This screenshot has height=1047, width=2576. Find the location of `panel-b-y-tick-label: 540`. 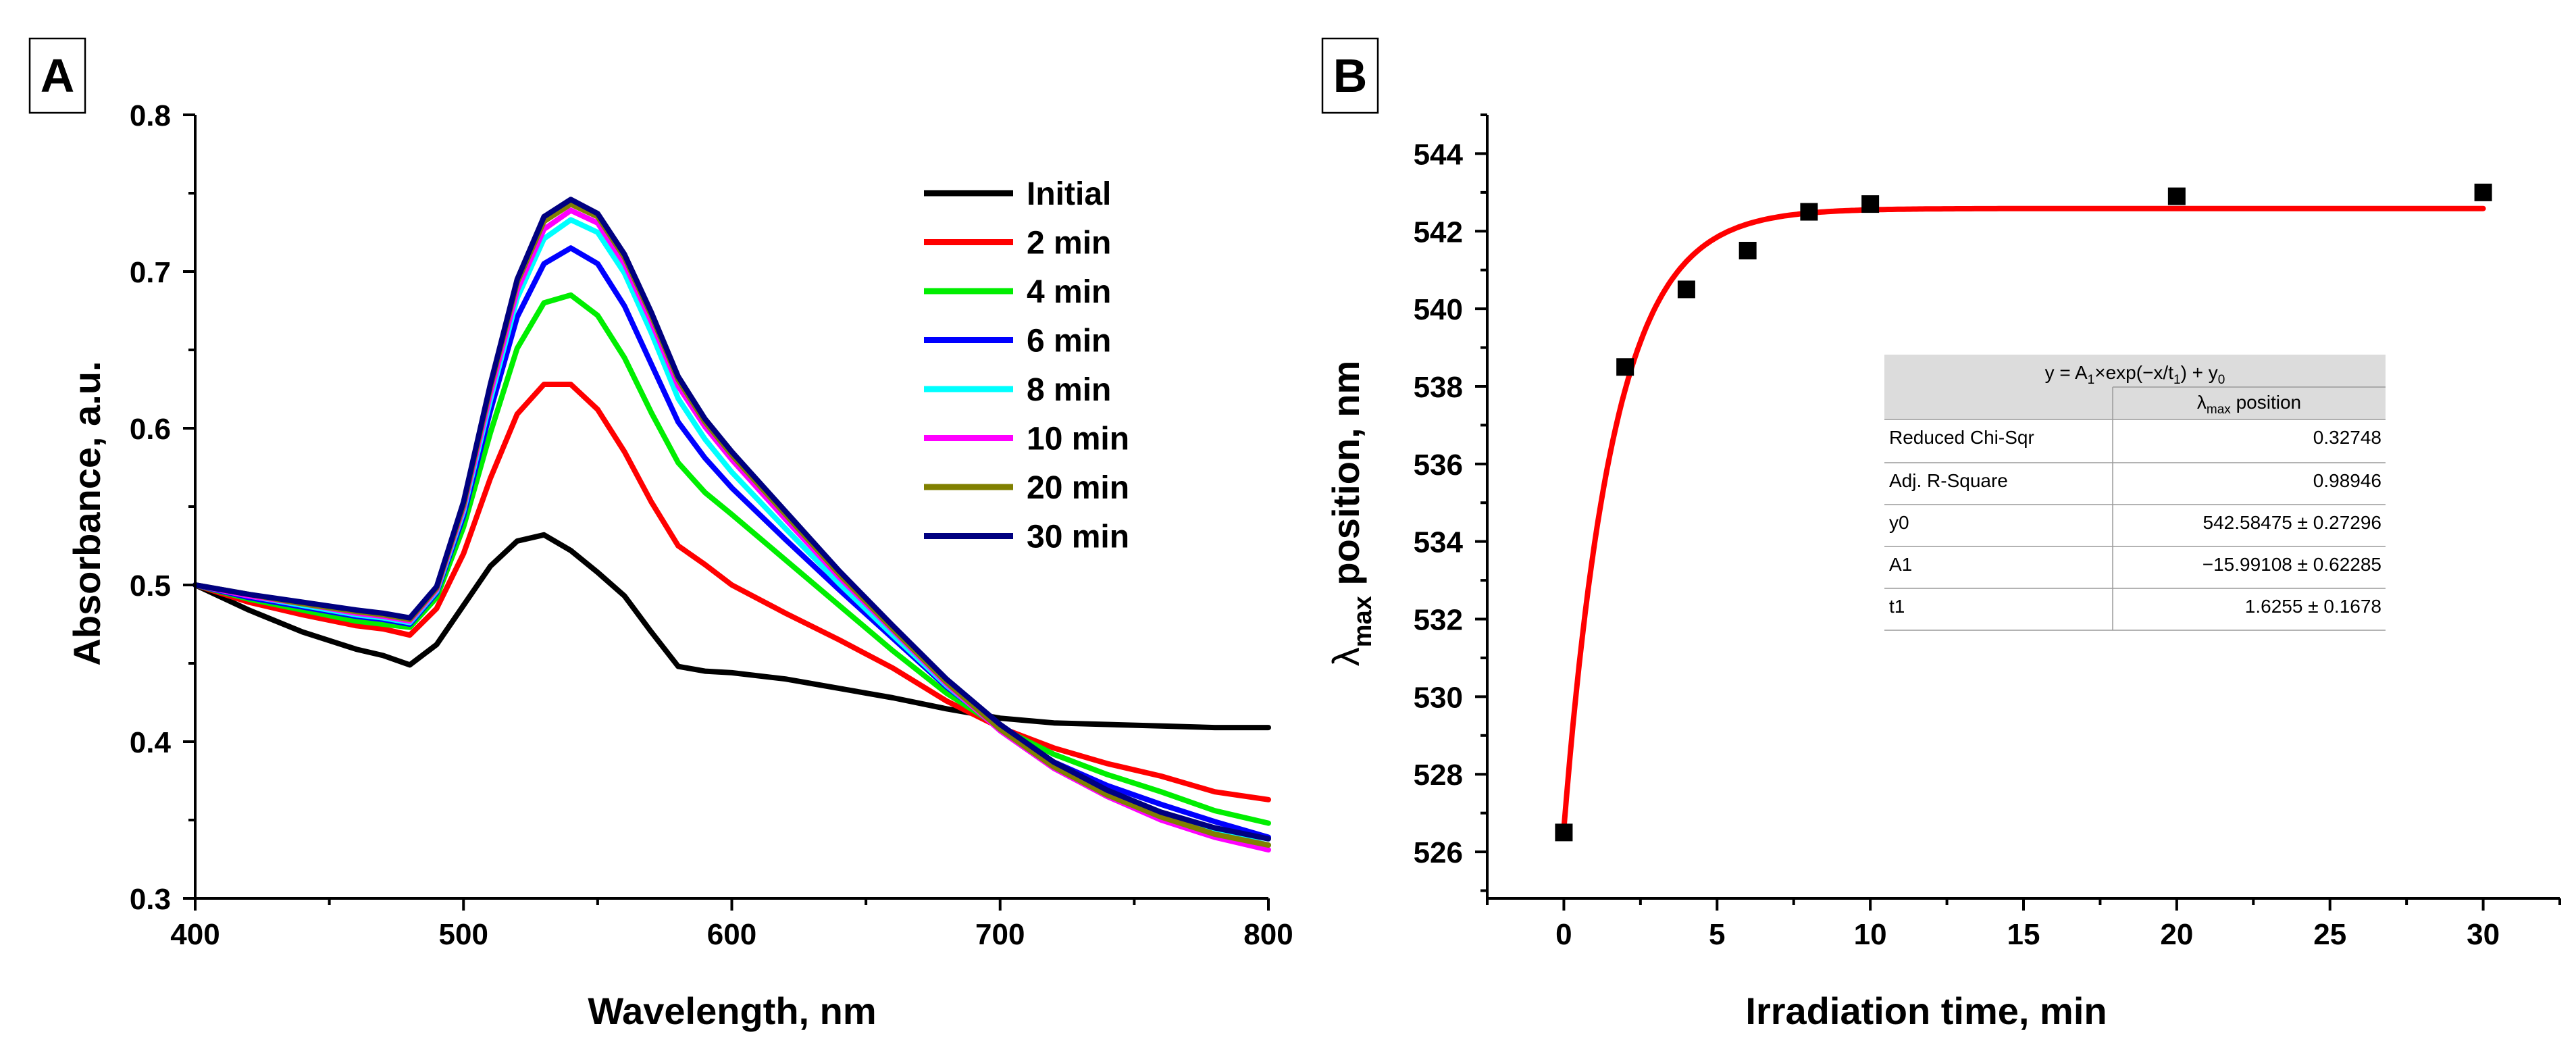

panel-b-y-tick-label: 540 is located at coordinates (1438, 309).